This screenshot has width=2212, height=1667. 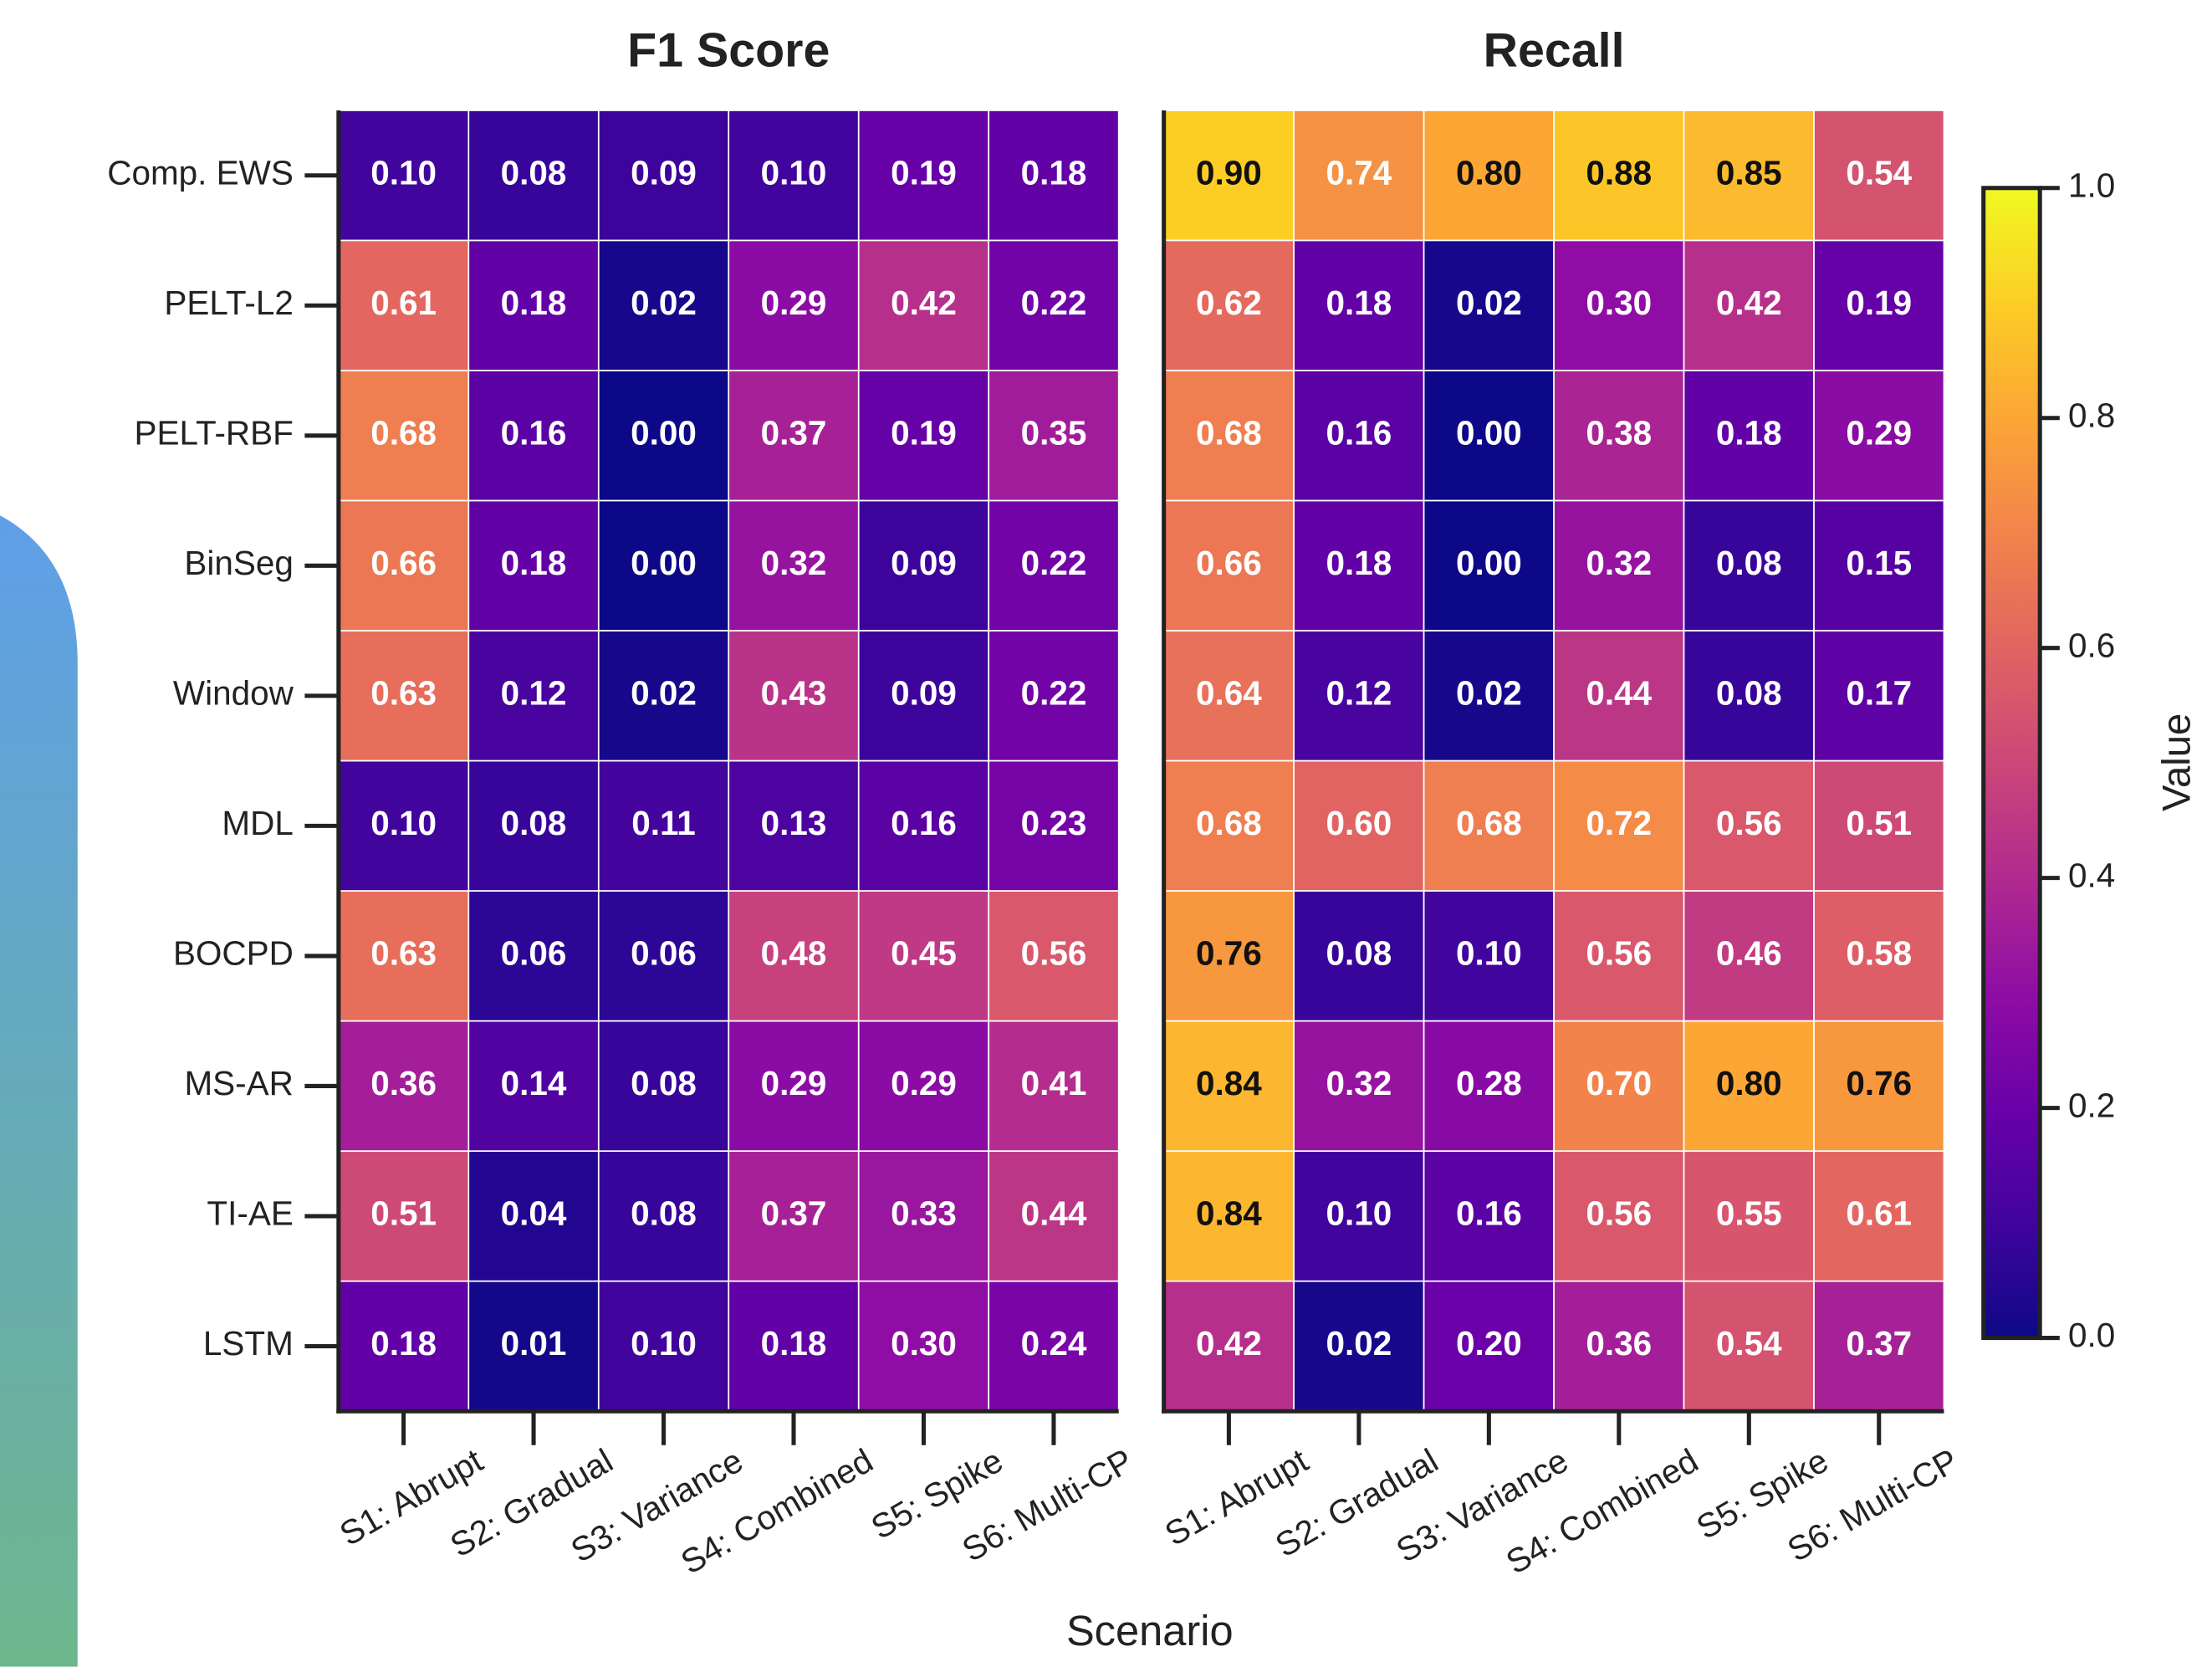 I want to click on cell-label: 0.32, so click(x=1619, y=563).